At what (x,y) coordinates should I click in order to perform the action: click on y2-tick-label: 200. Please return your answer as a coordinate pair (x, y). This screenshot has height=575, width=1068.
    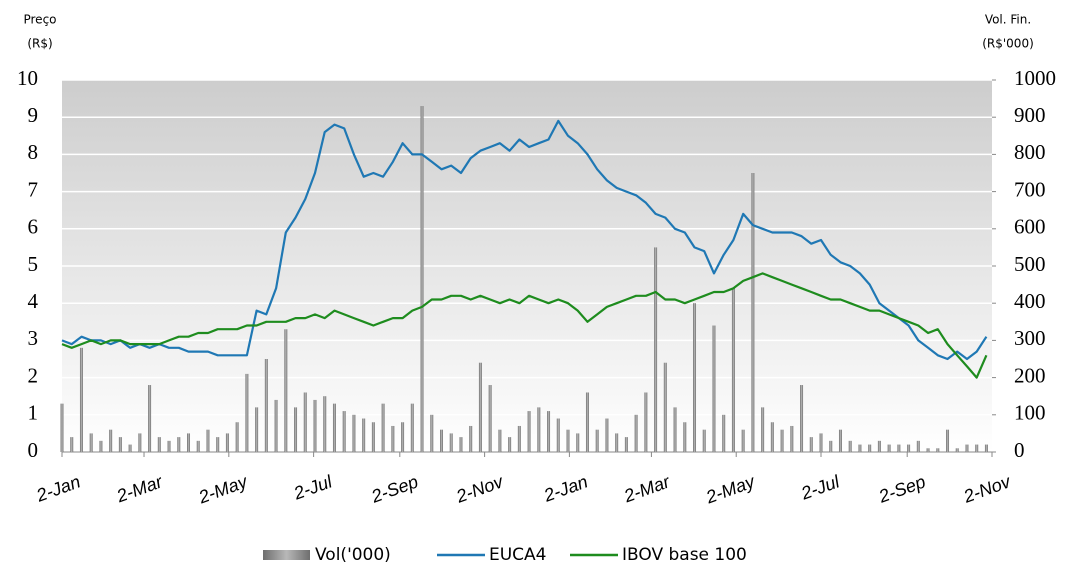
    Looking at the image, I should click on (1030, 375).